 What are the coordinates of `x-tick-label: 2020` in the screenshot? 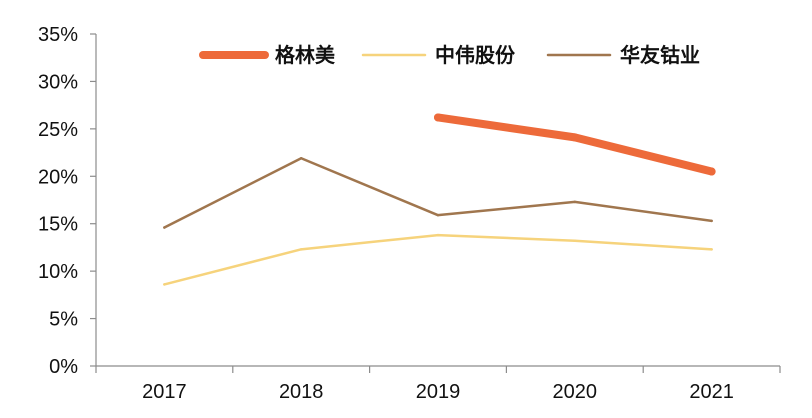 It's located at (575, 392).